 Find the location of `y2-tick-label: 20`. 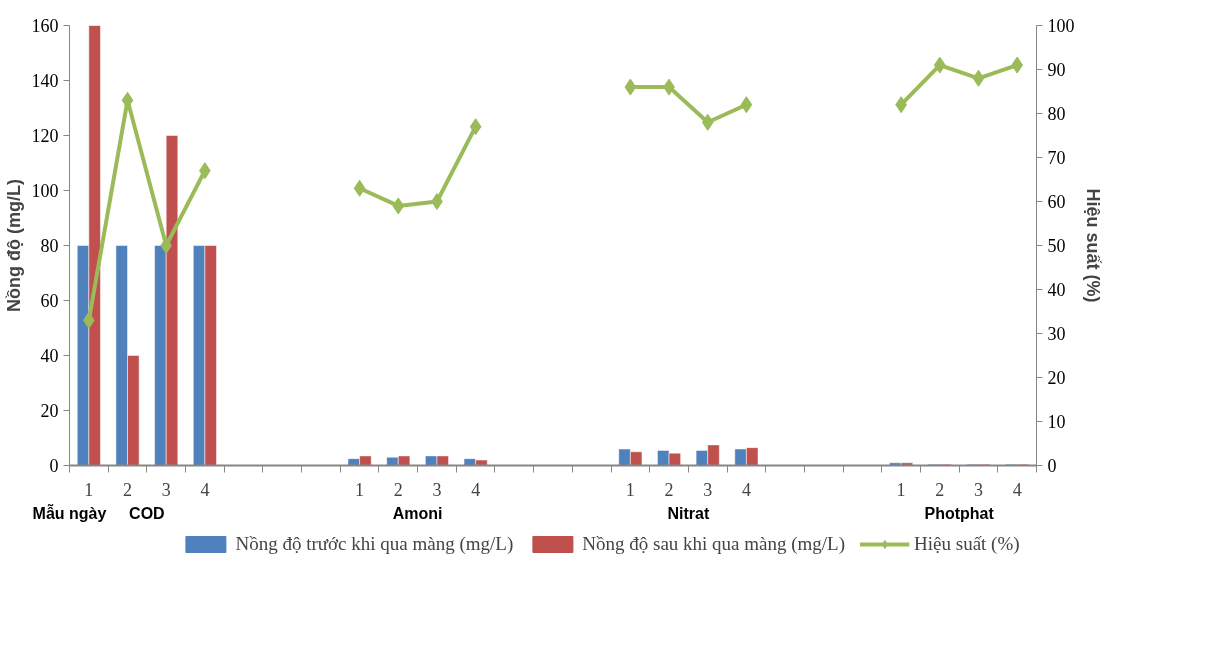

y2-tick-label: 20 is located at coordinates (1056, 378).